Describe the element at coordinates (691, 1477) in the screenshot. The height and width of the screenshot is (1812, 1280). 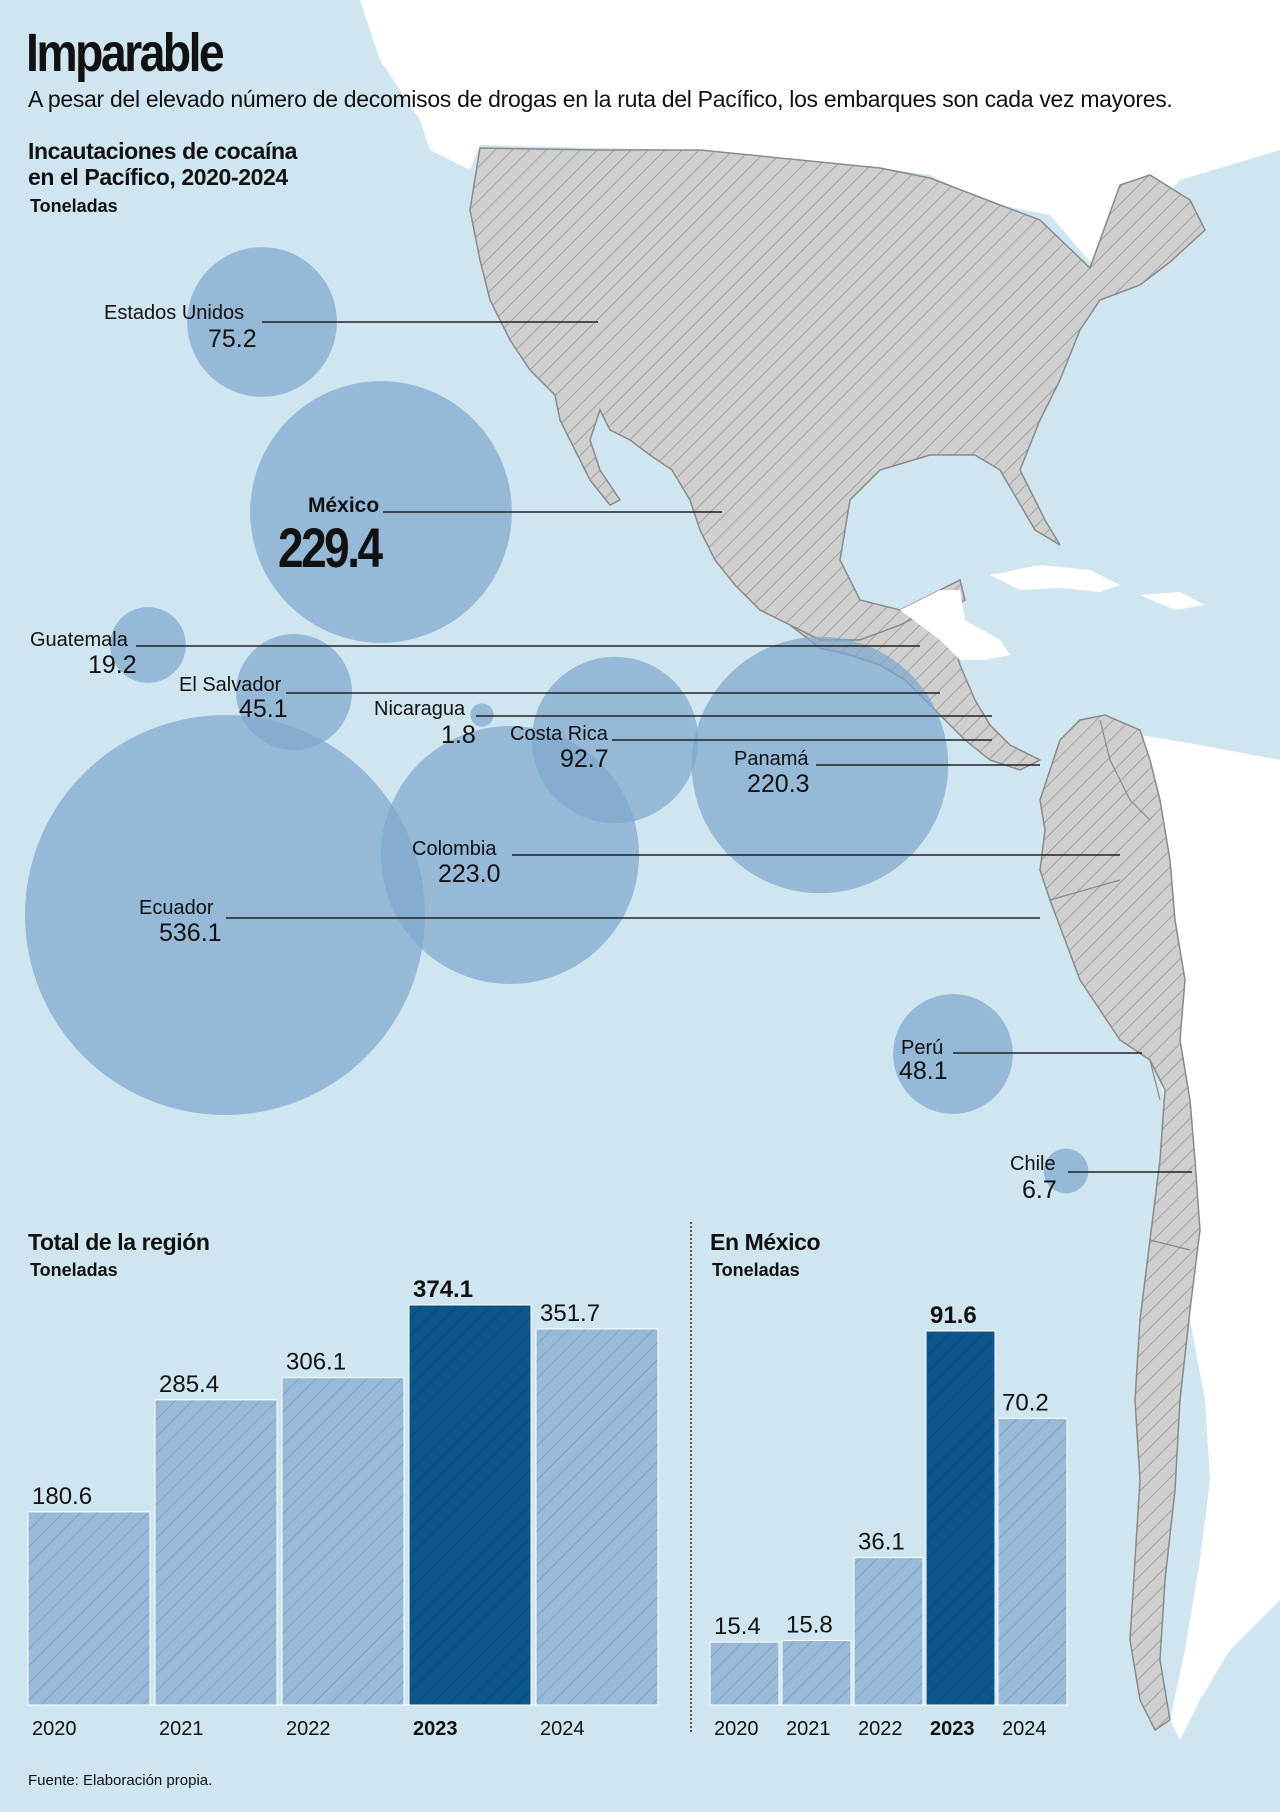
I see `chart-divider` at that location.